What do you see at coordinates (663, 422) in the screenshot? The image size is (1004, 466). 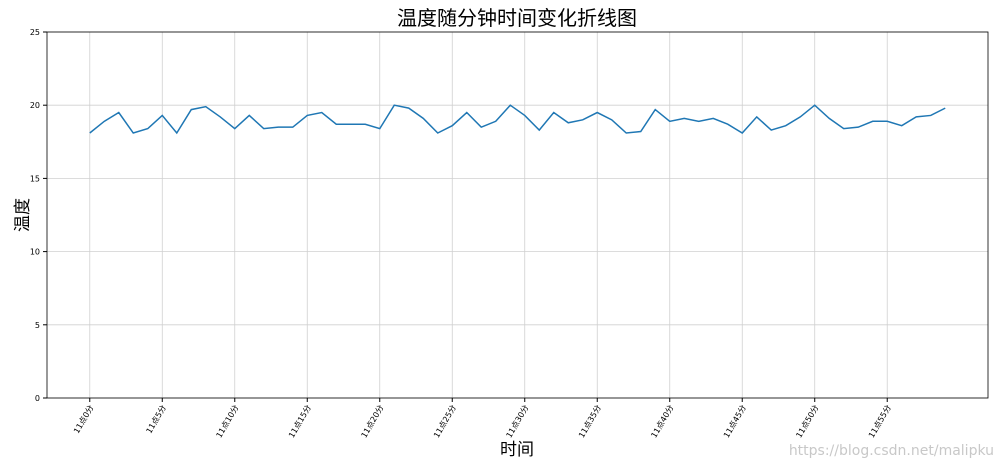 I see `x-tick-label: 11点40分` at bounding box center [663, 422].